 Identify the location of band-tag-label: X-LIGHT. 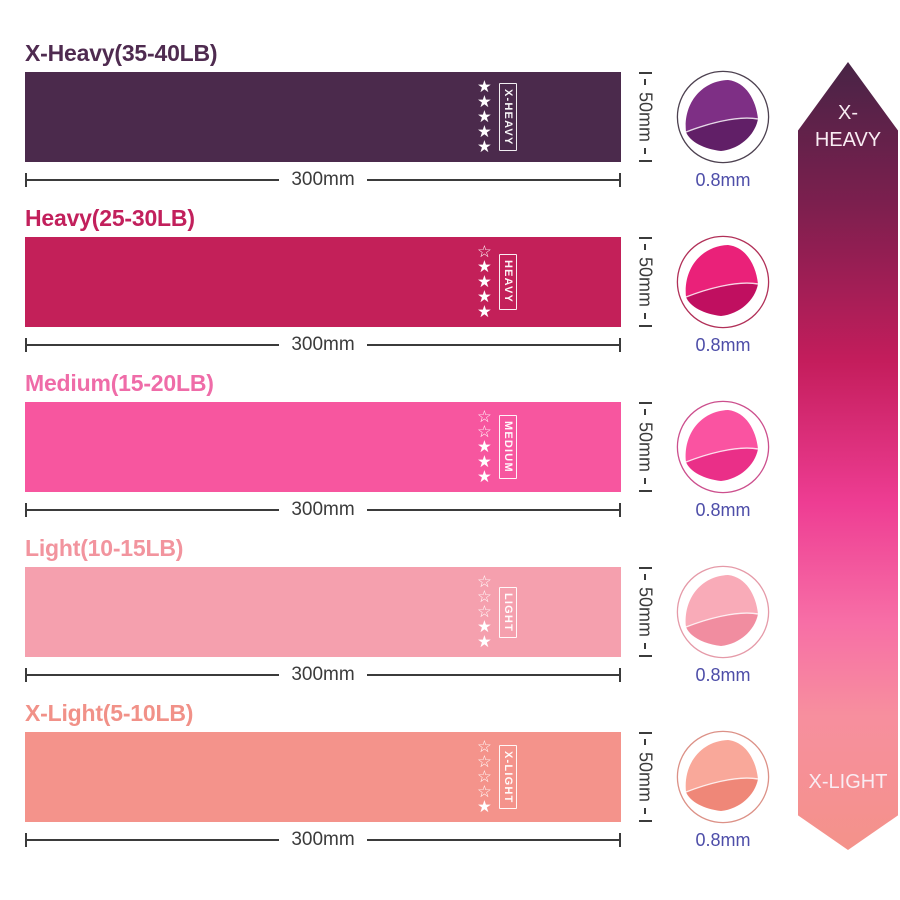
(507, 777).